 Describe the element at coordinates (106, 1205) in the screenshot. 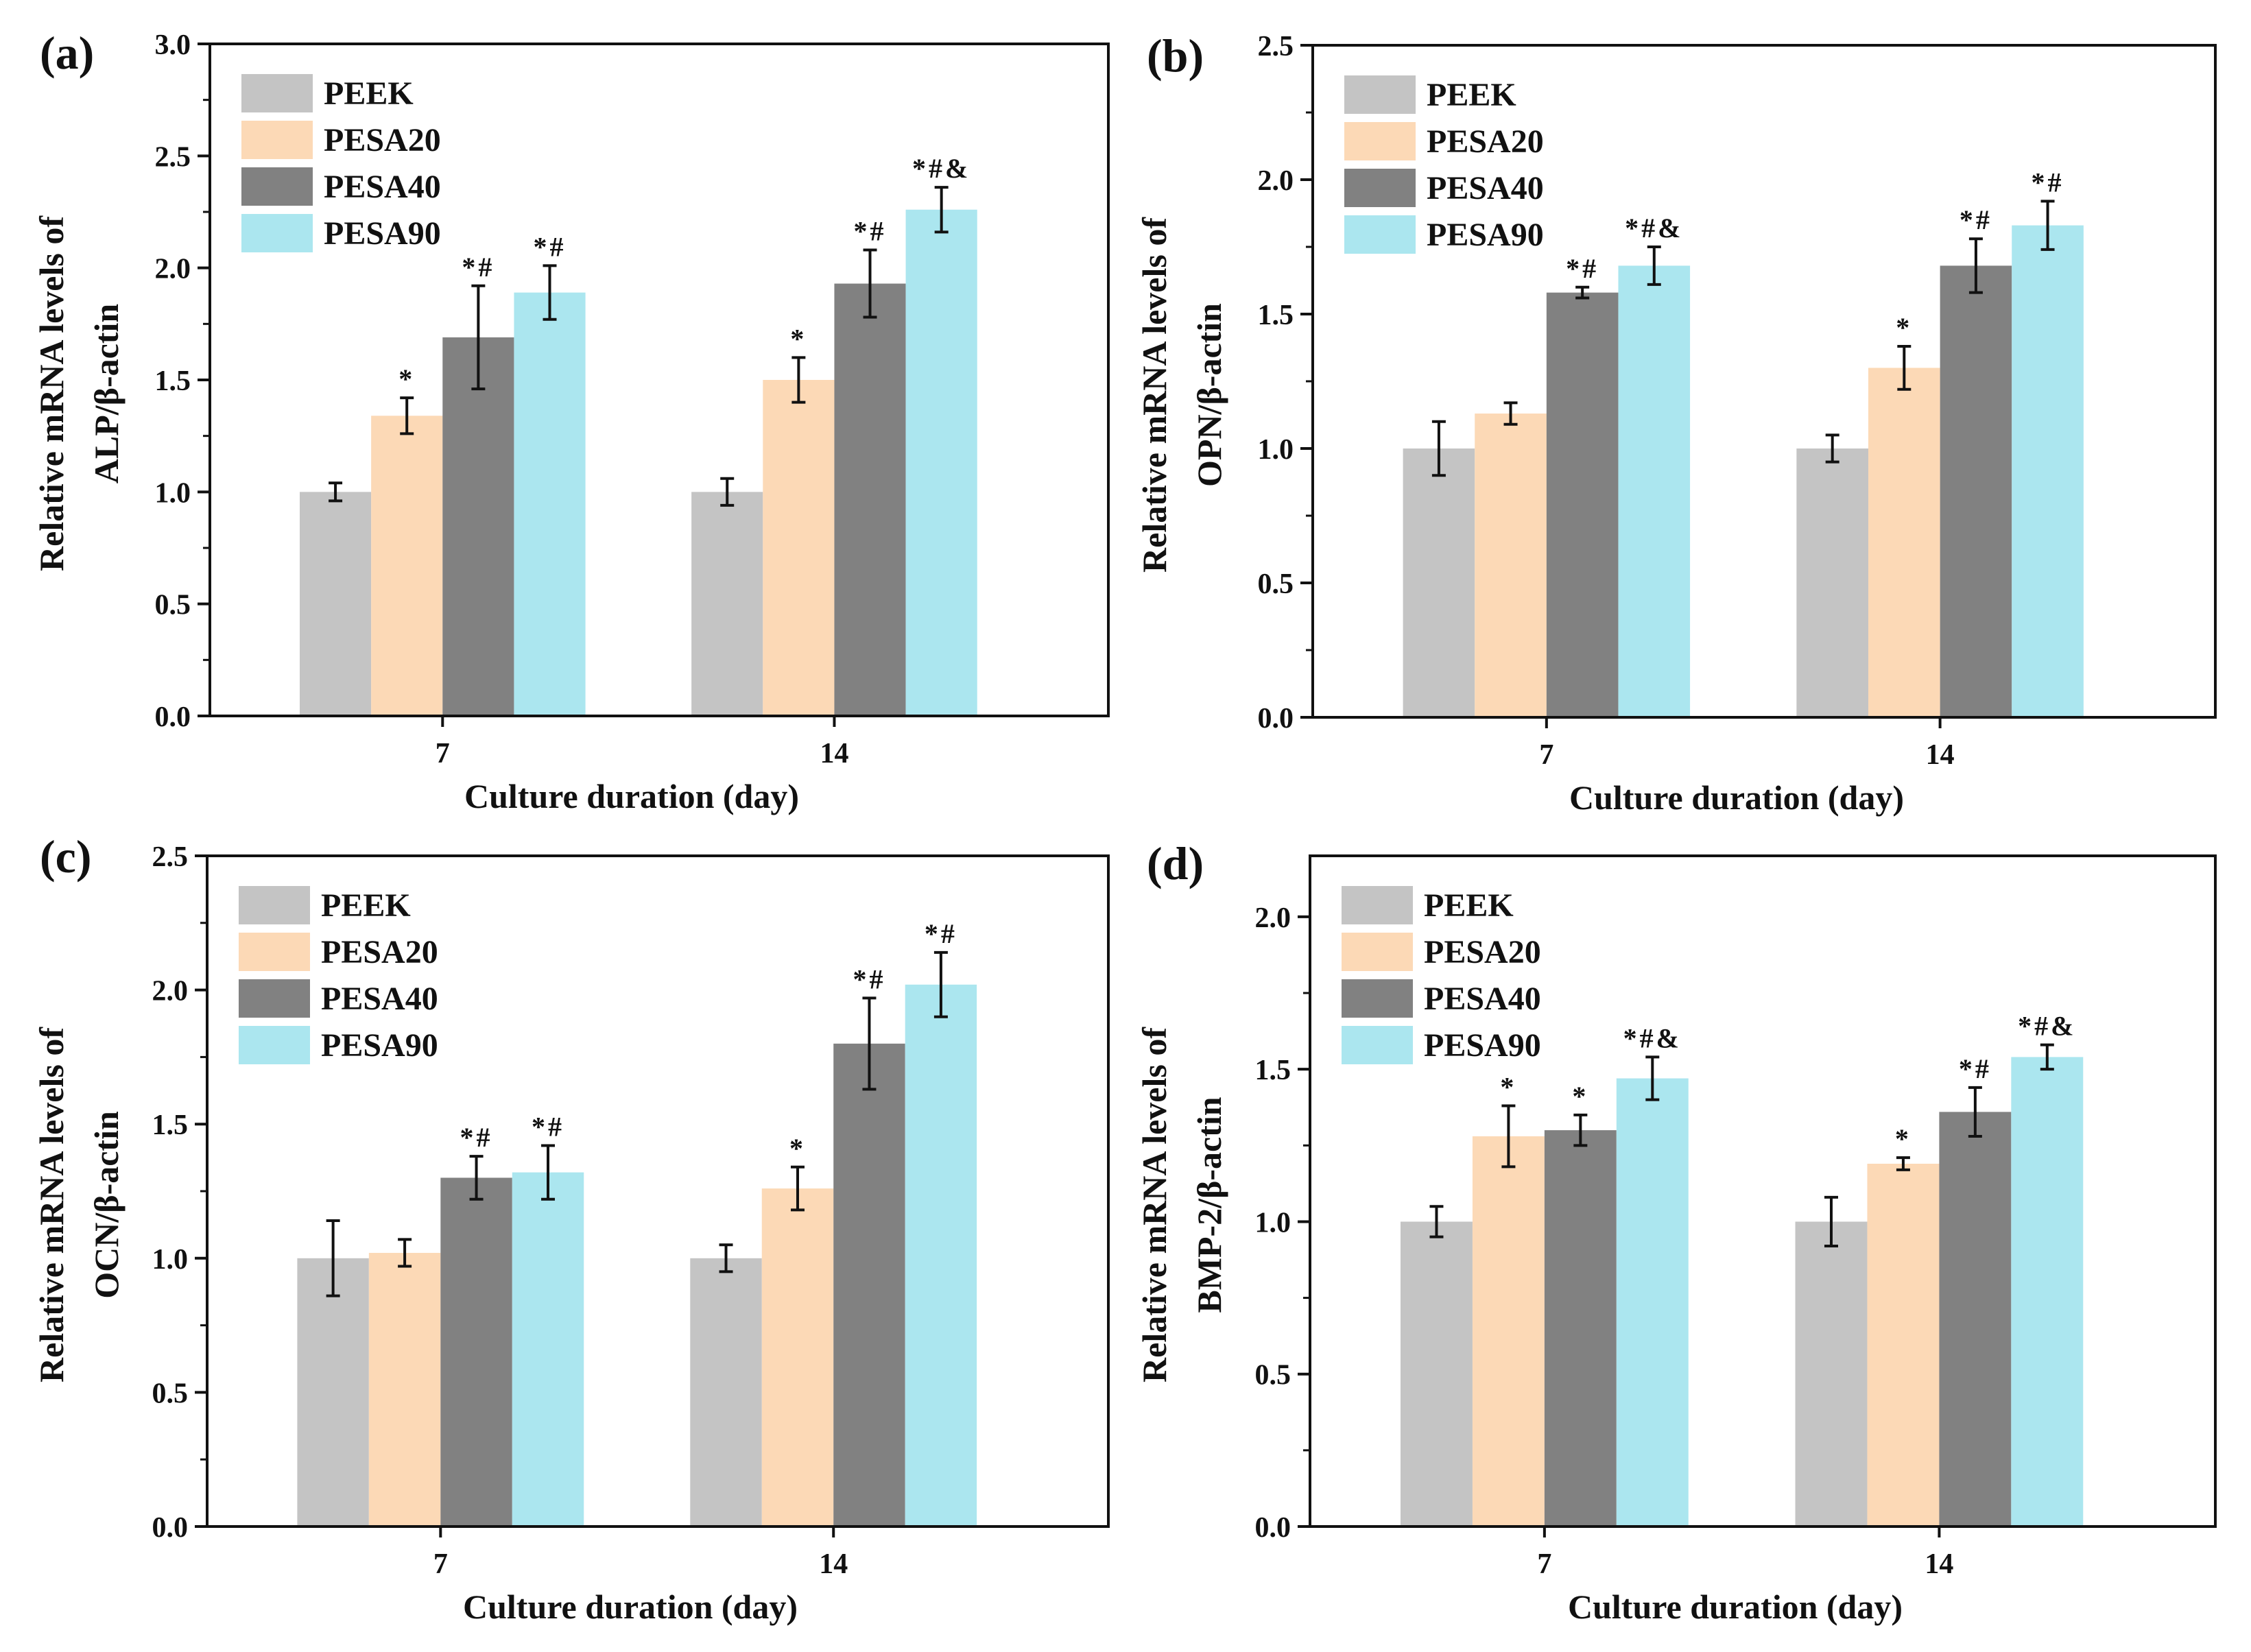

I see `y-axis-title-line2: OCN/β-actin` at that location.